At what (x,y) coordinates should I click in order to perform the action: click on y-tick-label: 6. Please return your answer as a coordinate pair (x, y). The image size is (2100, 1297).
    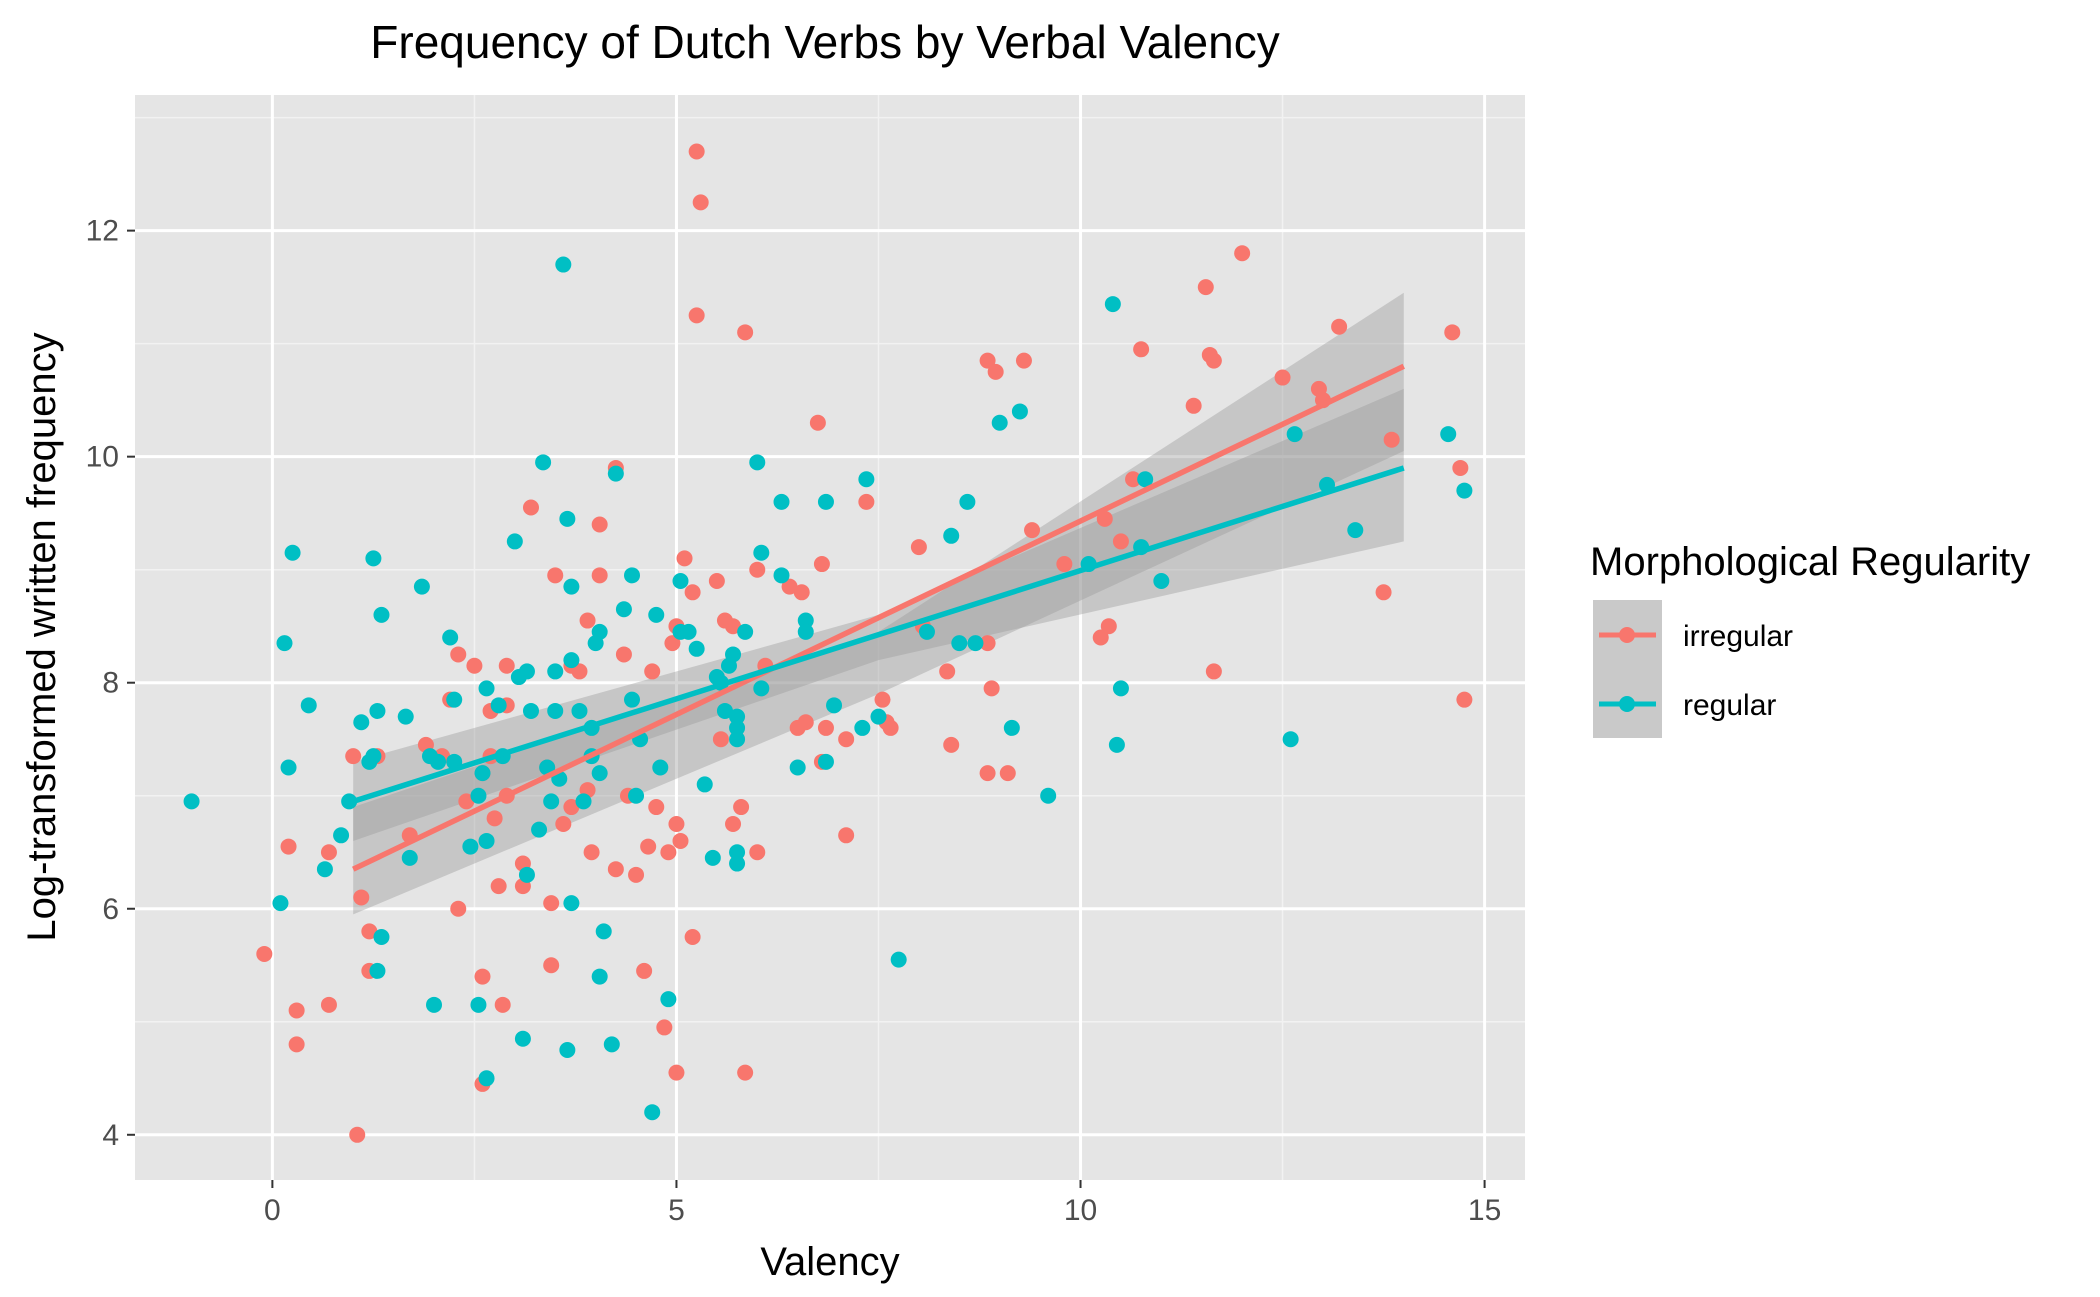
    Looking at the image, I should click on (110, 909).